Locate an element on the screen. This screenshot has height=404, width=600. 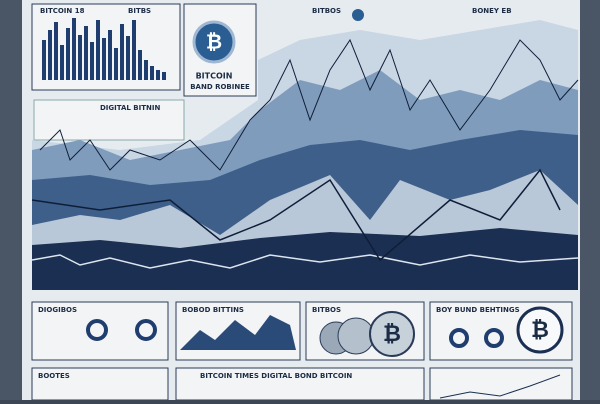
logo-title: BITCOIN is located at coordinates (214, 76).